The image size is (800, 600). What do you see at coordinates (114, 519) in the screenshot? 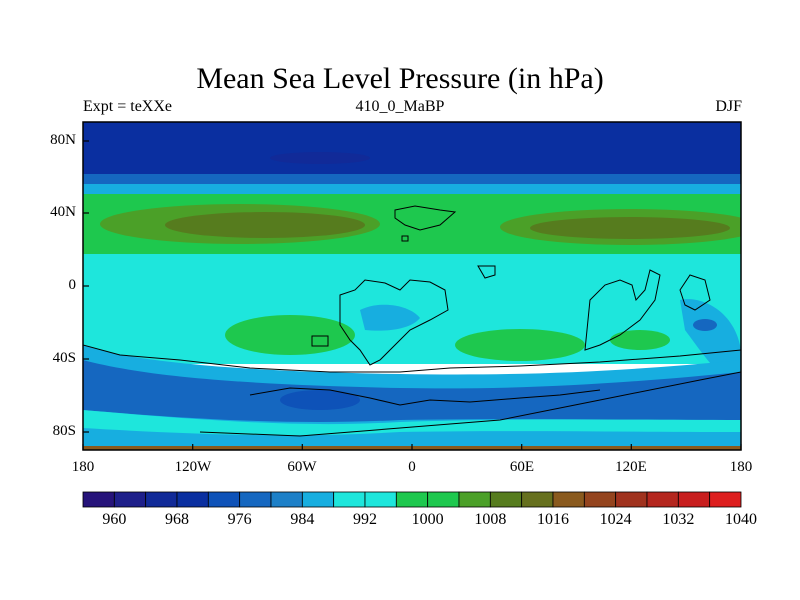
I see `colorbar-label: 960` at bounding box center [114, 519].